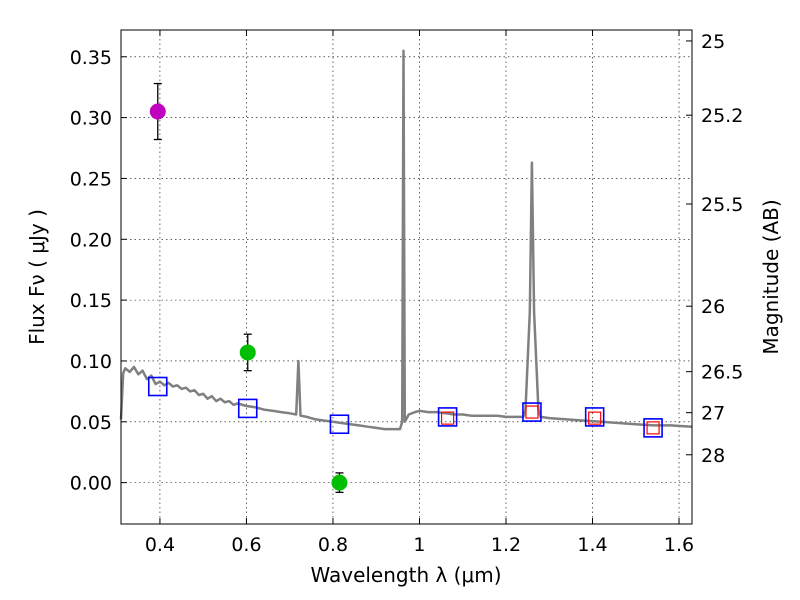 The image size is (800, 600). What do you see at coordinates (160, 545) in the screenshot?
I see `x-tick-label: 0.4` at bounding box center [160, 545].